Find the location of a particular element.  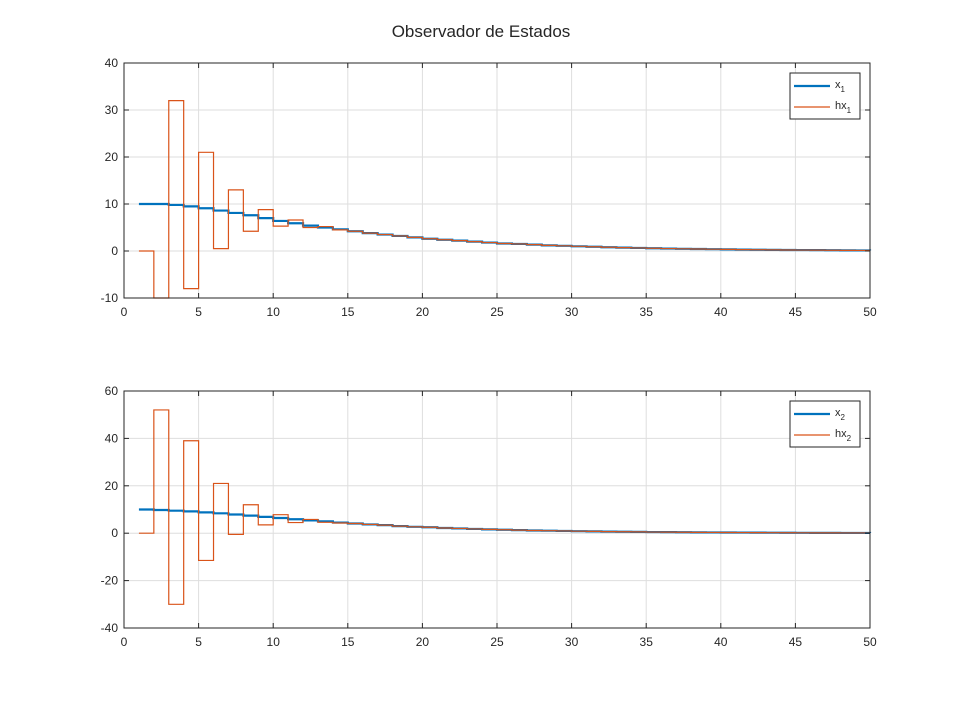

y-tick-label: -40 is located at coordinates (110, 628).